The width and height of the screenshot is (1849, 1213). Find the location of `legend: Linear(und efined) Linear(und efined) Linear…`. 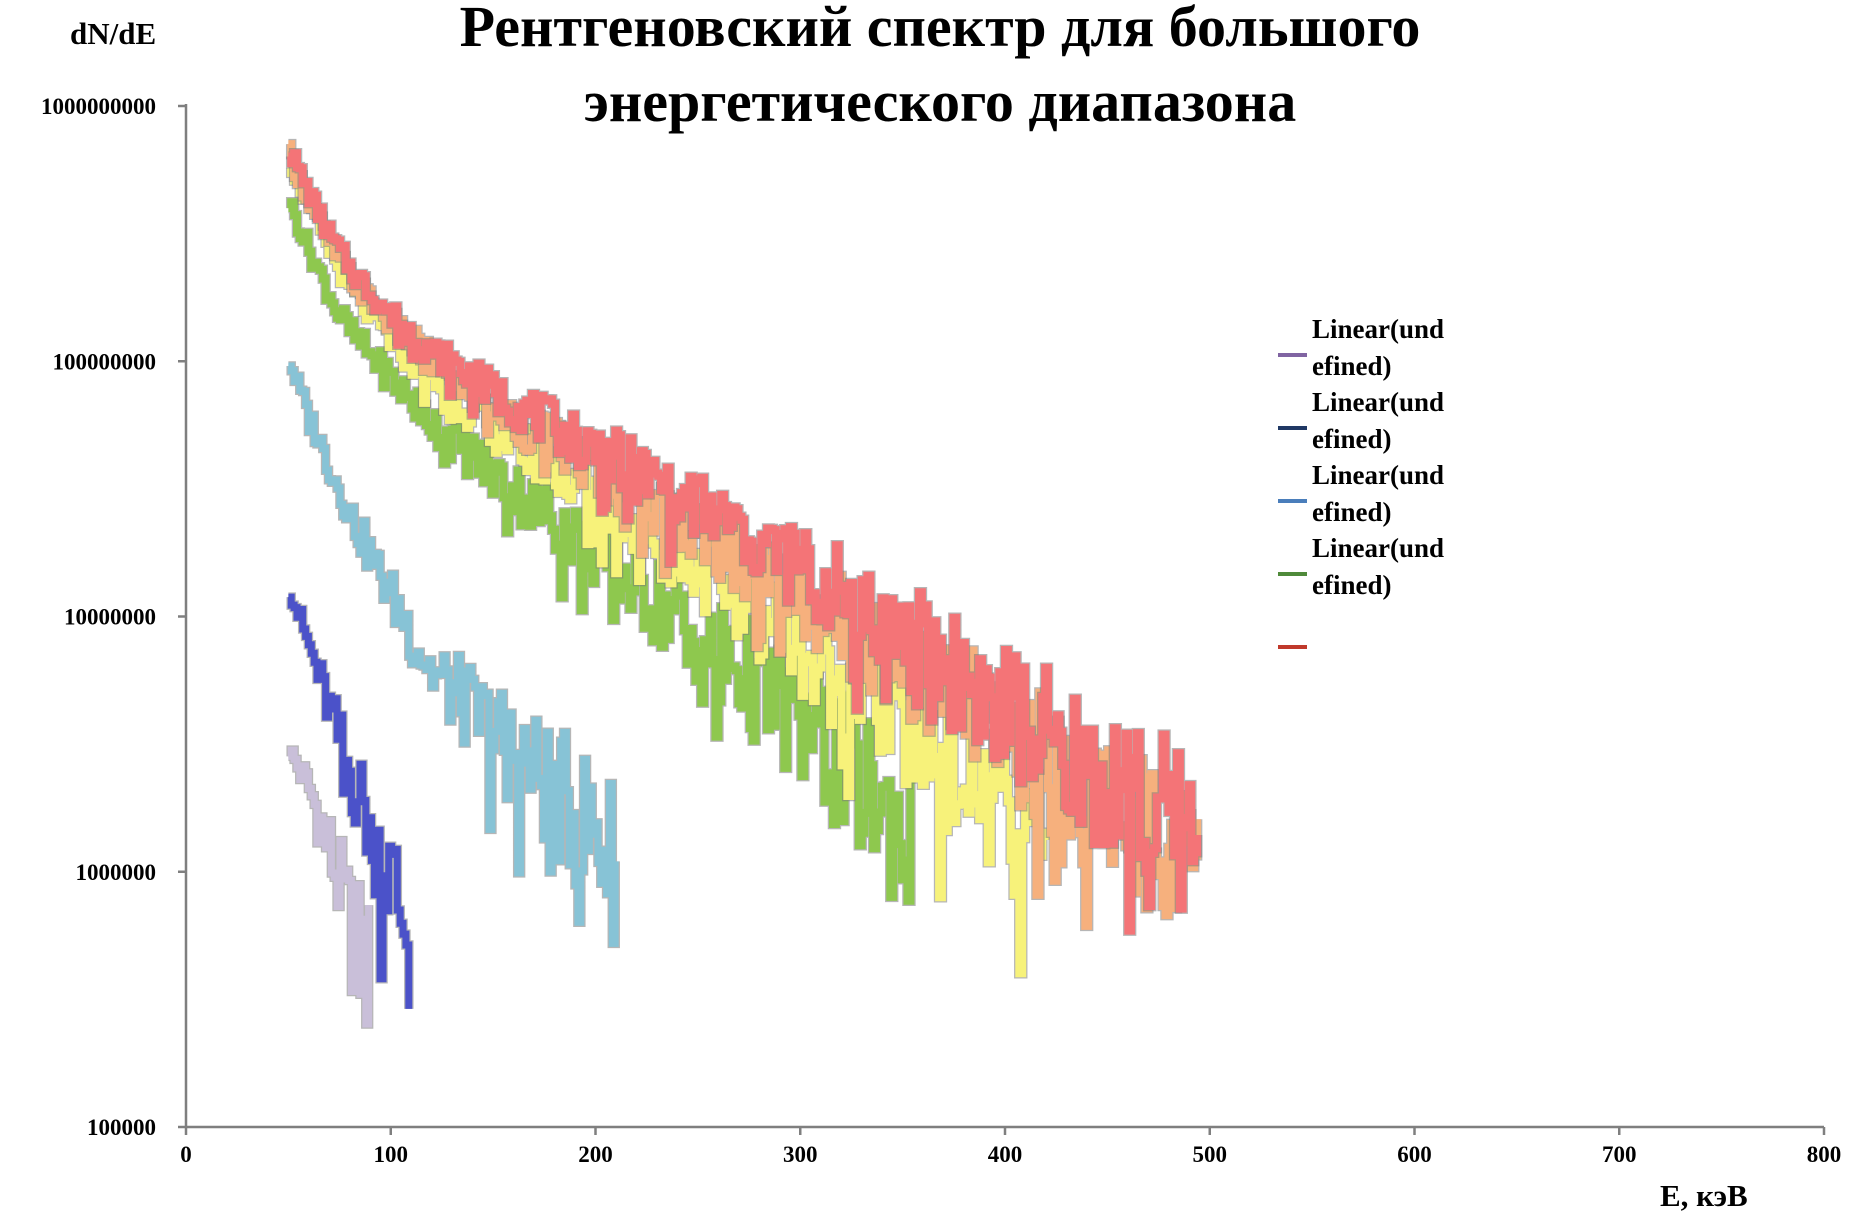

legend: Linear(und efined) Linear(und efined) Linear… is located at coordinates (1361, 481).